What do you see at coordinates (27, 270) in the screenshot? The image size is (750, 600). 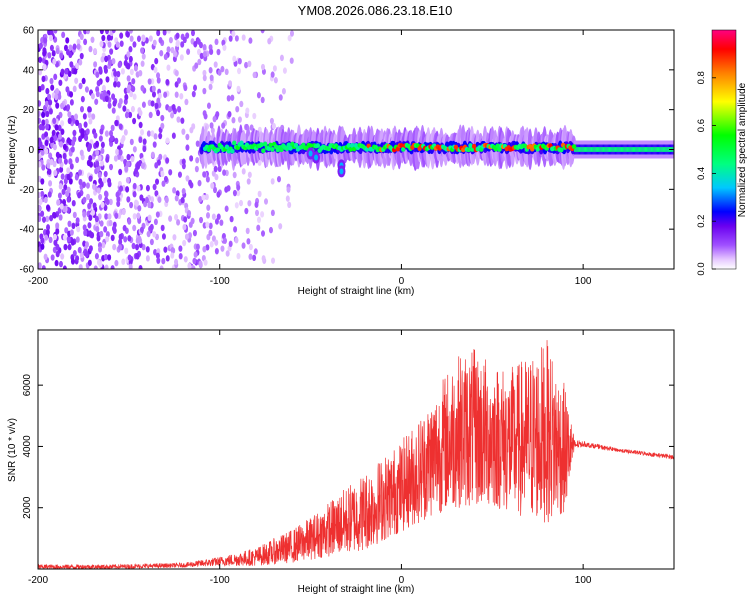 I see `y-tick-label: -60` at bounding box center [27, 270].